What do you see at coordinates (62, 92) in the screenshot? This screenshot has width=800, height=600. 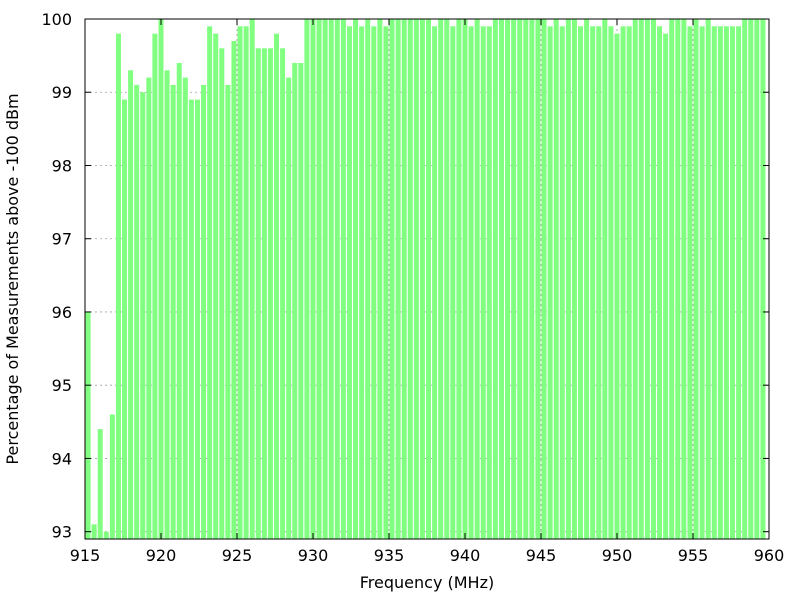 I see `y-tick-label: 99` at bounding box center [62, 92].